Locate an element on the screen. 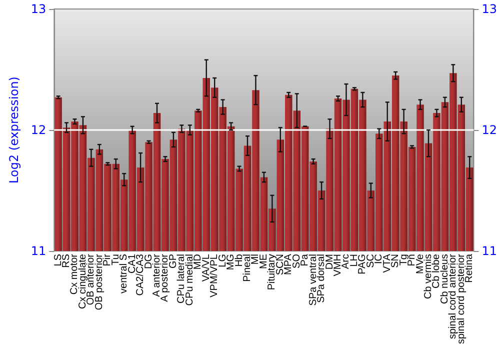  x-tick-label: Tg is located at coordinates (404, 260).